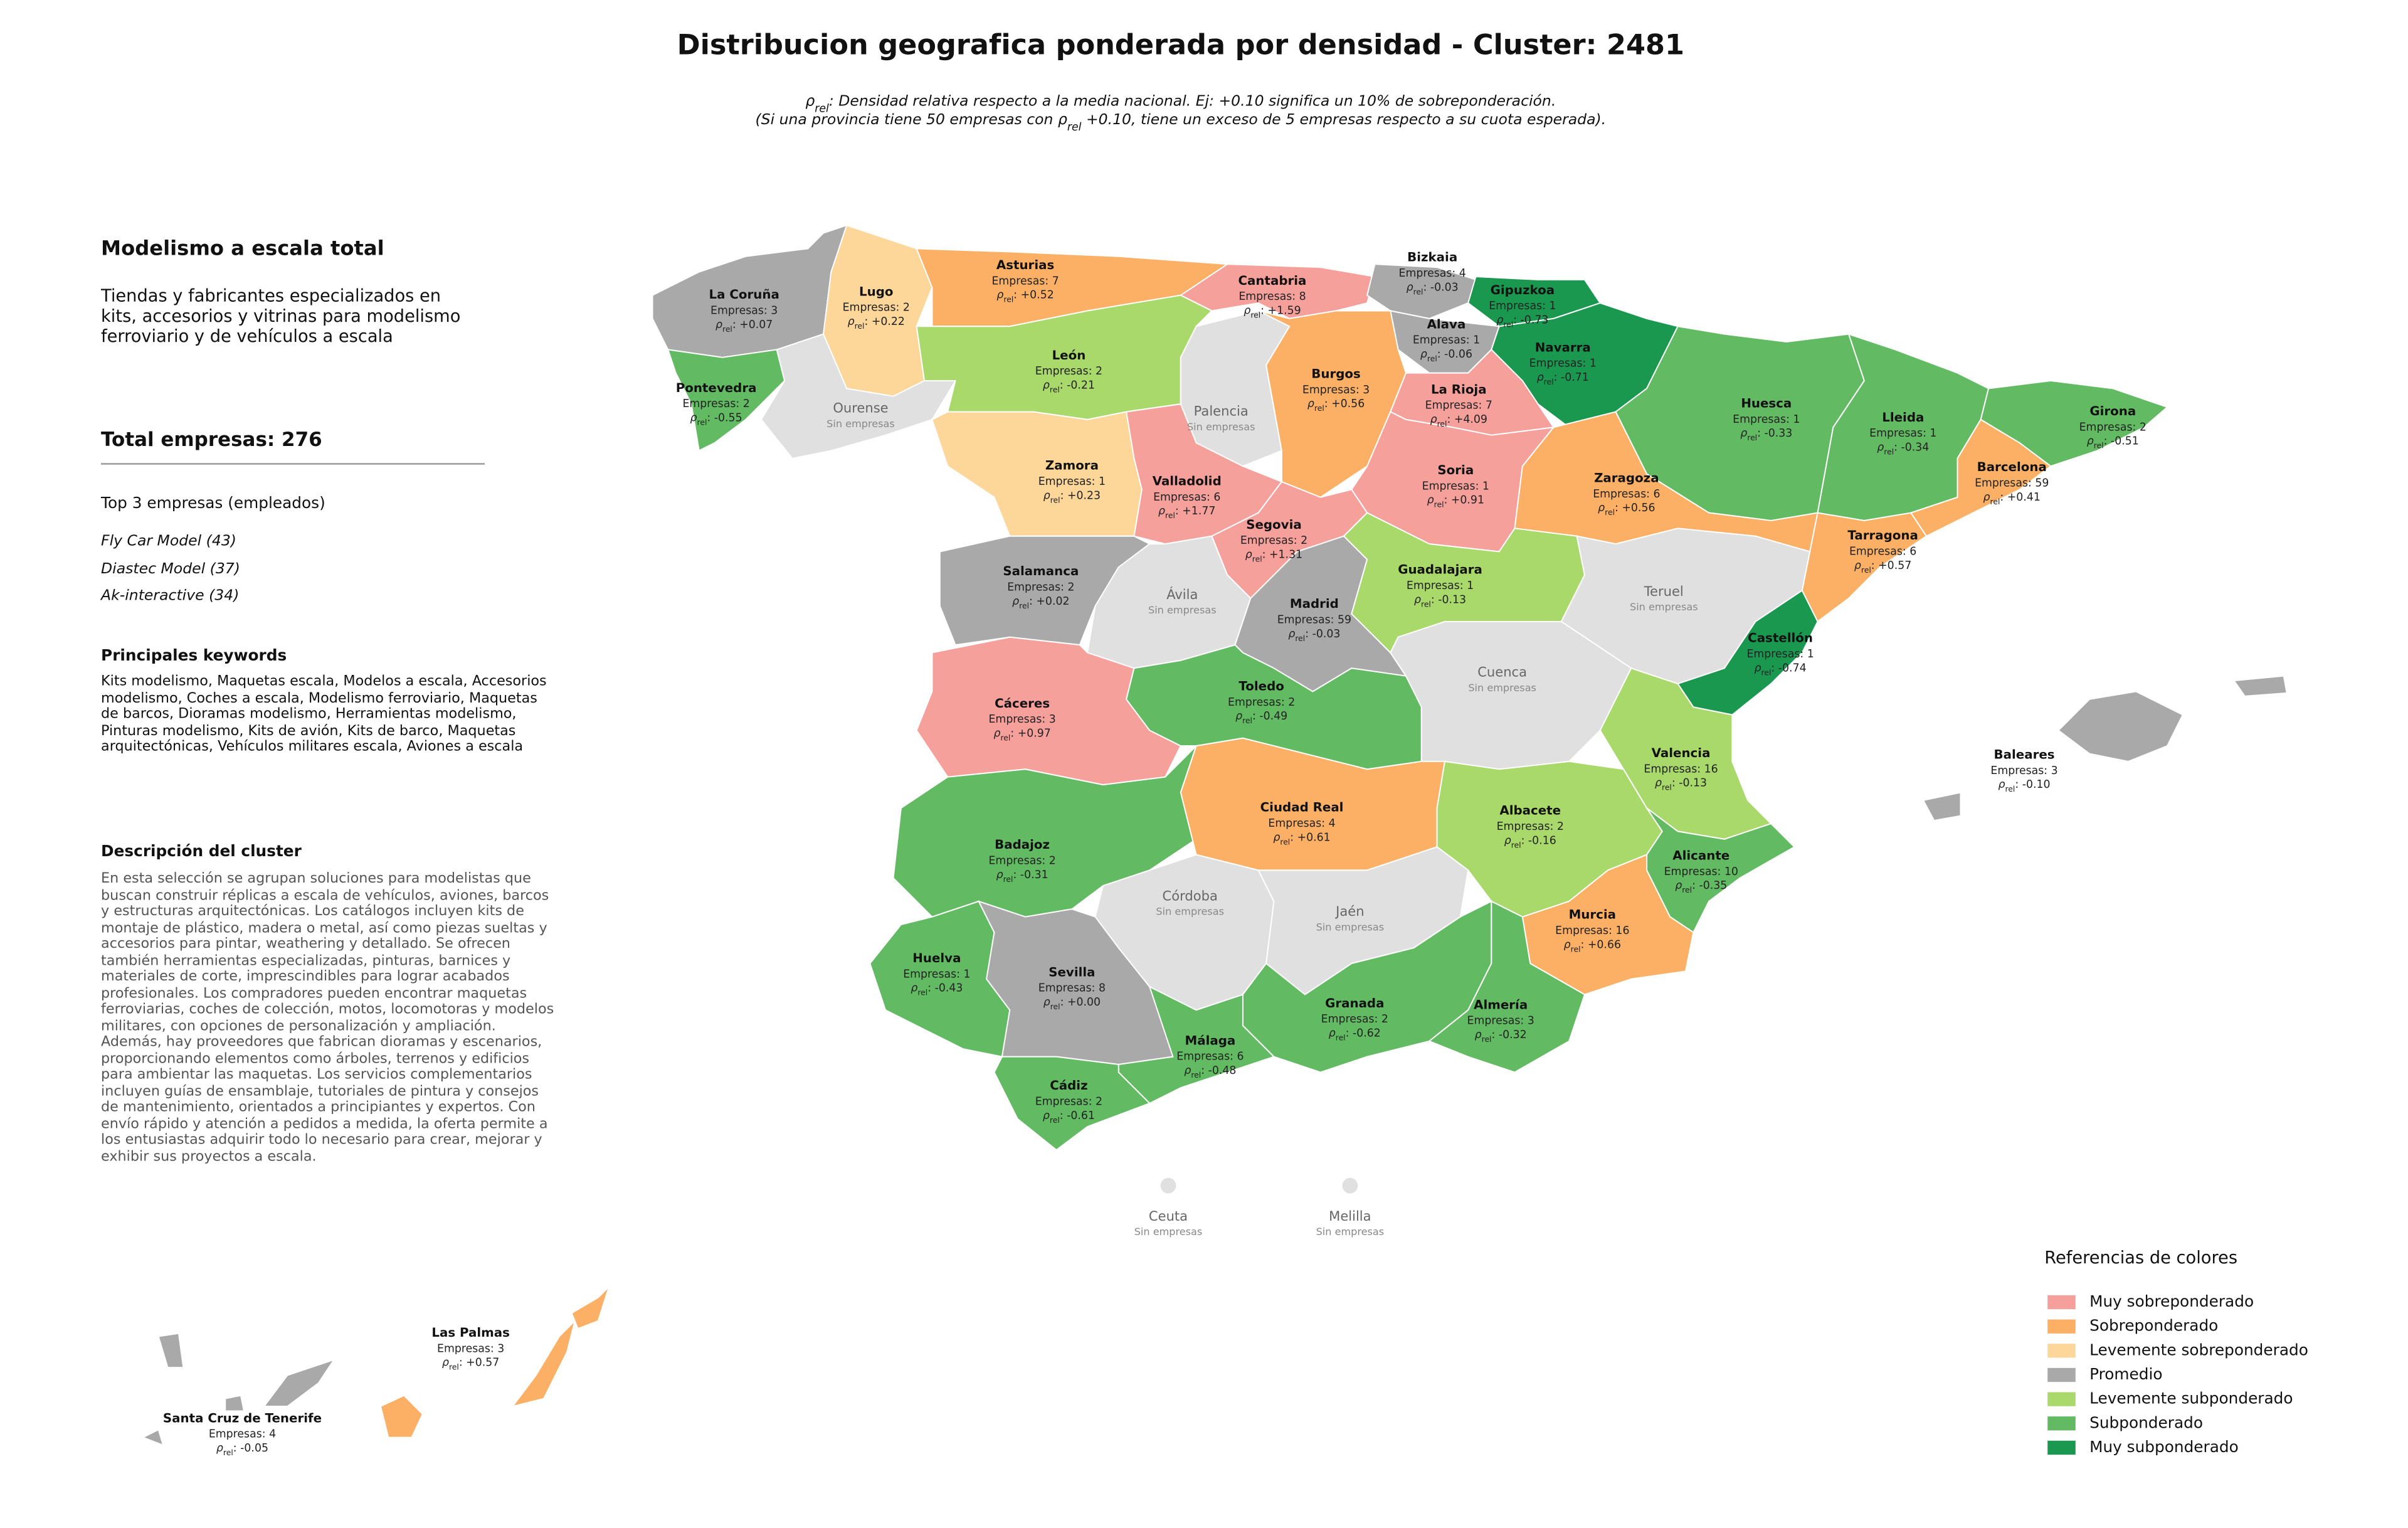 The image size is (2408, 1528). I want to click on province-name: Navarra, so click(1563, 347).